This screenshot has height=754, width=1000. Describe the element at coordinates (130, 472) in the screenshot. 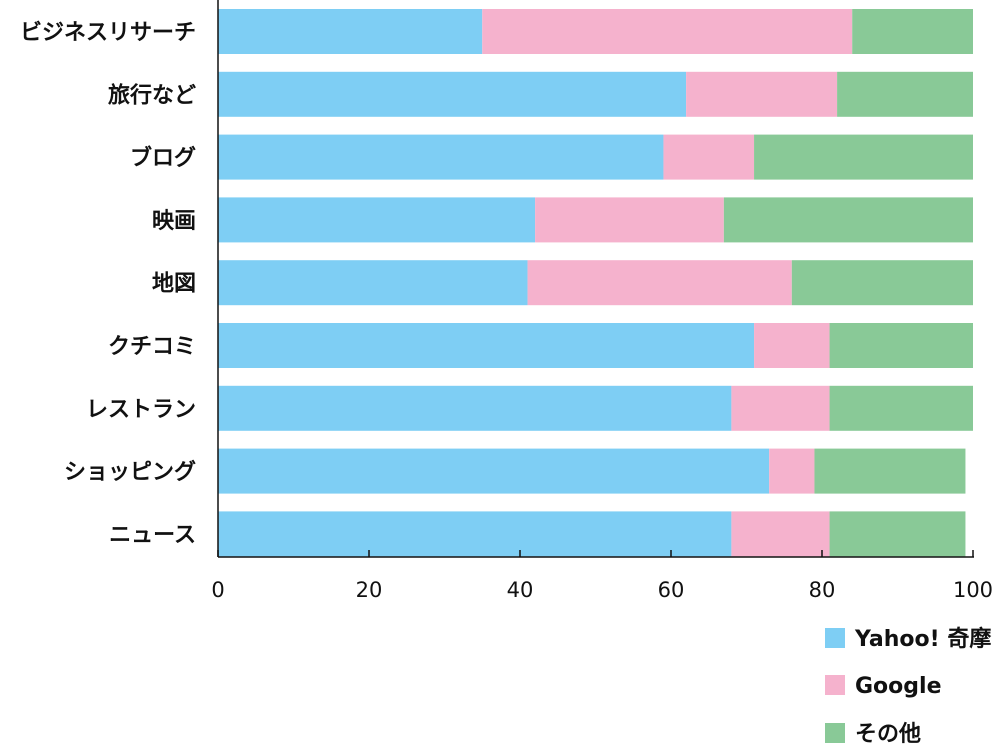

I see `category-label: ショッピング` at that location.